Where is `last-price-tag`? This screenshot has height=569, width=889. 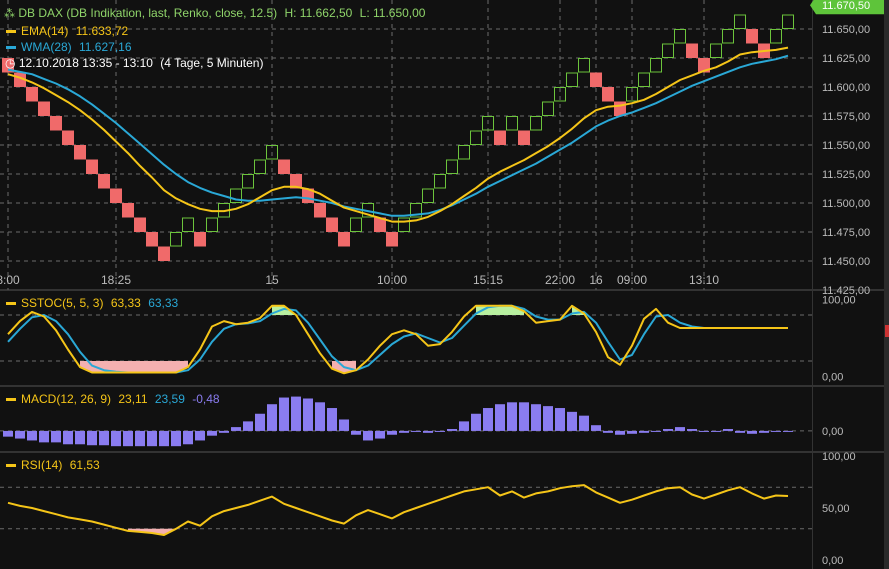 last-price-tag is located at coordinates (847, 7).